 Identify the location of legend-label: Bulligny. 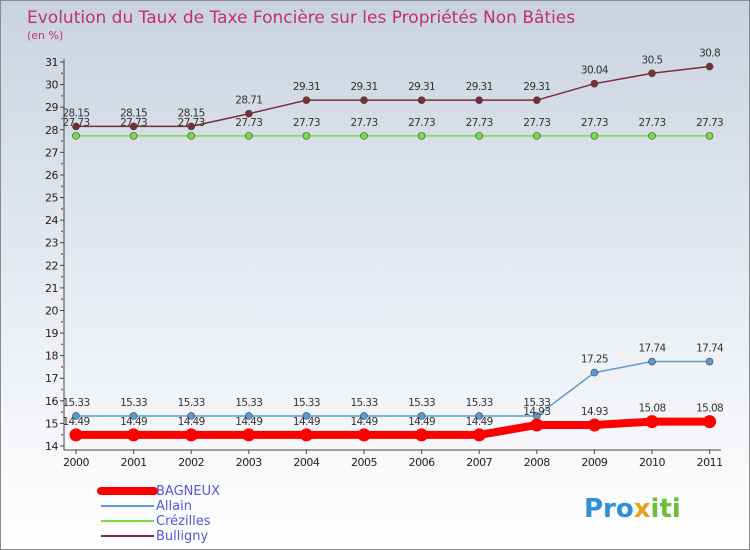
(182, 536).